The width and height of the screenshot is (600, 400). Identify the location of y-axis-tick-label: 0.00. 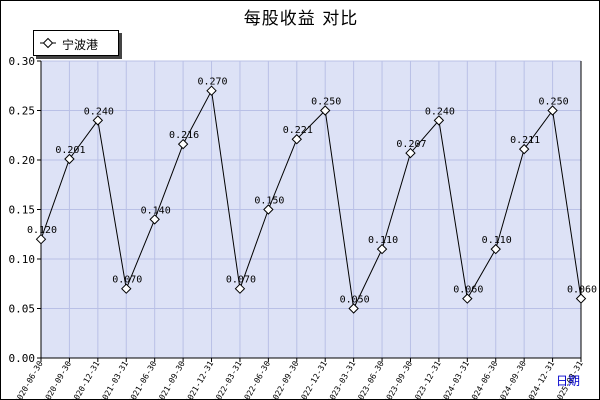
(22, 358).